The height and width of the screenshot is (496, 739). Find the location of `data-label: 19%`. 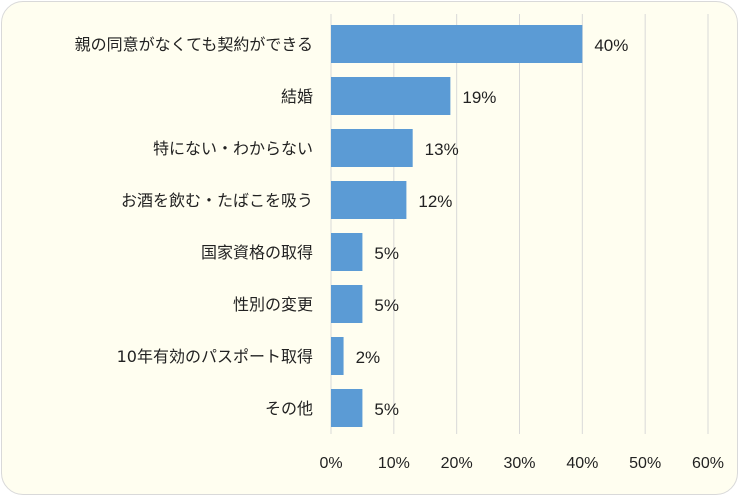

data-label: 19% is located at coordinates (479, 97).